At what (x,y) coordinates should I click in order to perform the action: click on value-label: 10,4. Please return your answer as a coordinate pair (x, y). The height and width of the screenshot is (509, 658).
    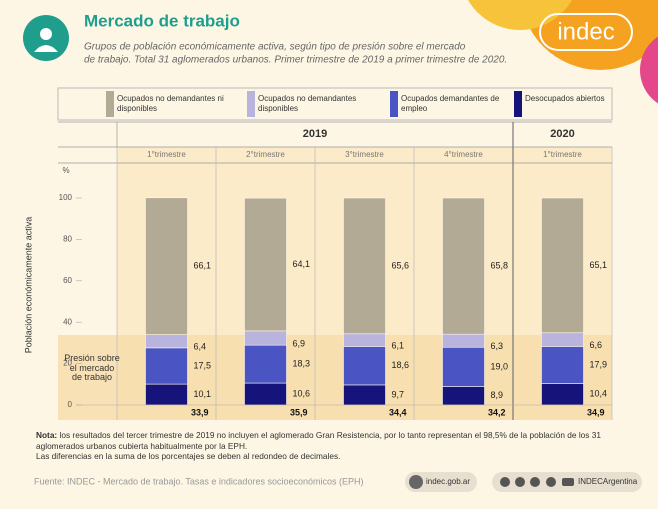
    Looking at the image, I should click on (599, 394).